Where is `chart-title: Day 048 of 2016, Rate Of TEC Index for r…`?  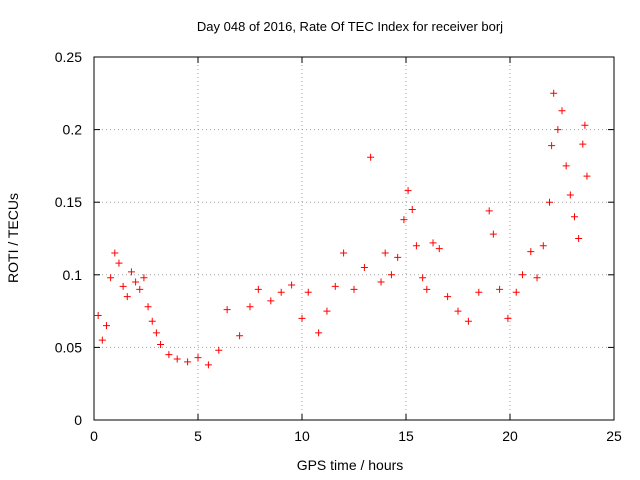 chart-title: Day 048 of 2016, Rate Of TEC Index for r… is located at coordinates (350, 26).